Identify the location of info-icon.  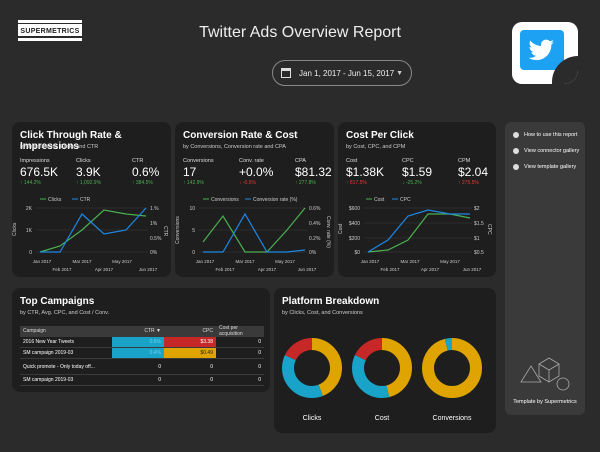
(516, 135).